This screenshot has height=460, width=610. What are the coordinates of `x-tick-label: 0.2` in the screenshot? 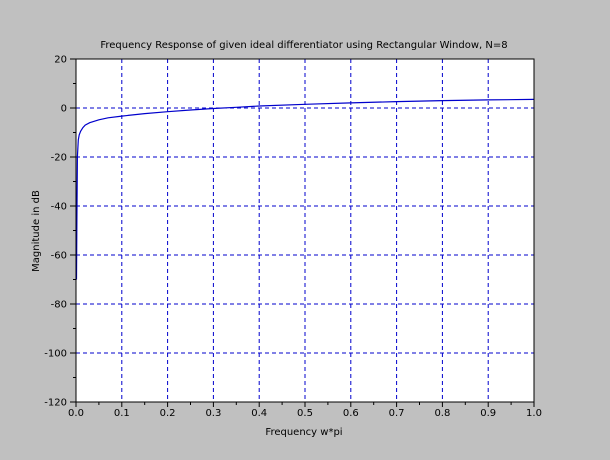 It's located at (168, 413).